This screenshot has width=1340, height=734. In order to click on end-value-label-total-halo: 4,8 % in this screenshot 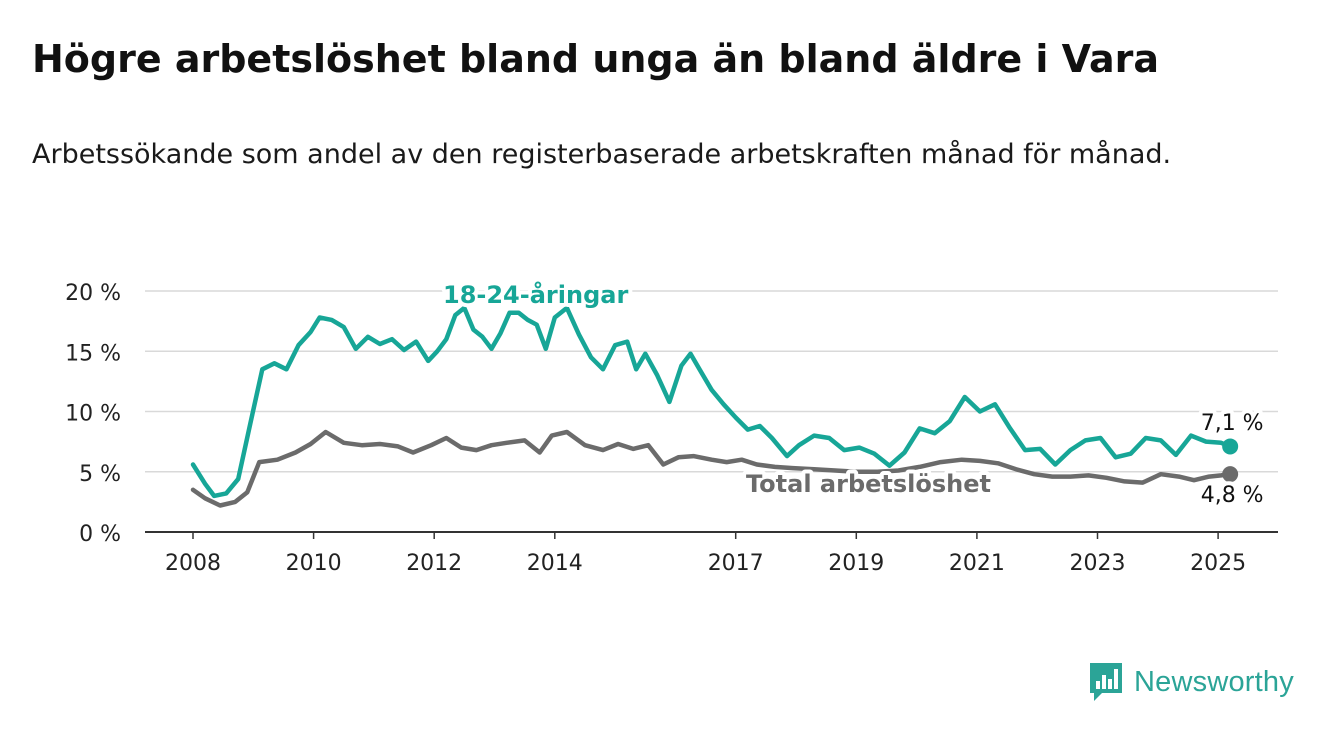, I will do `click(1232, 495)`.